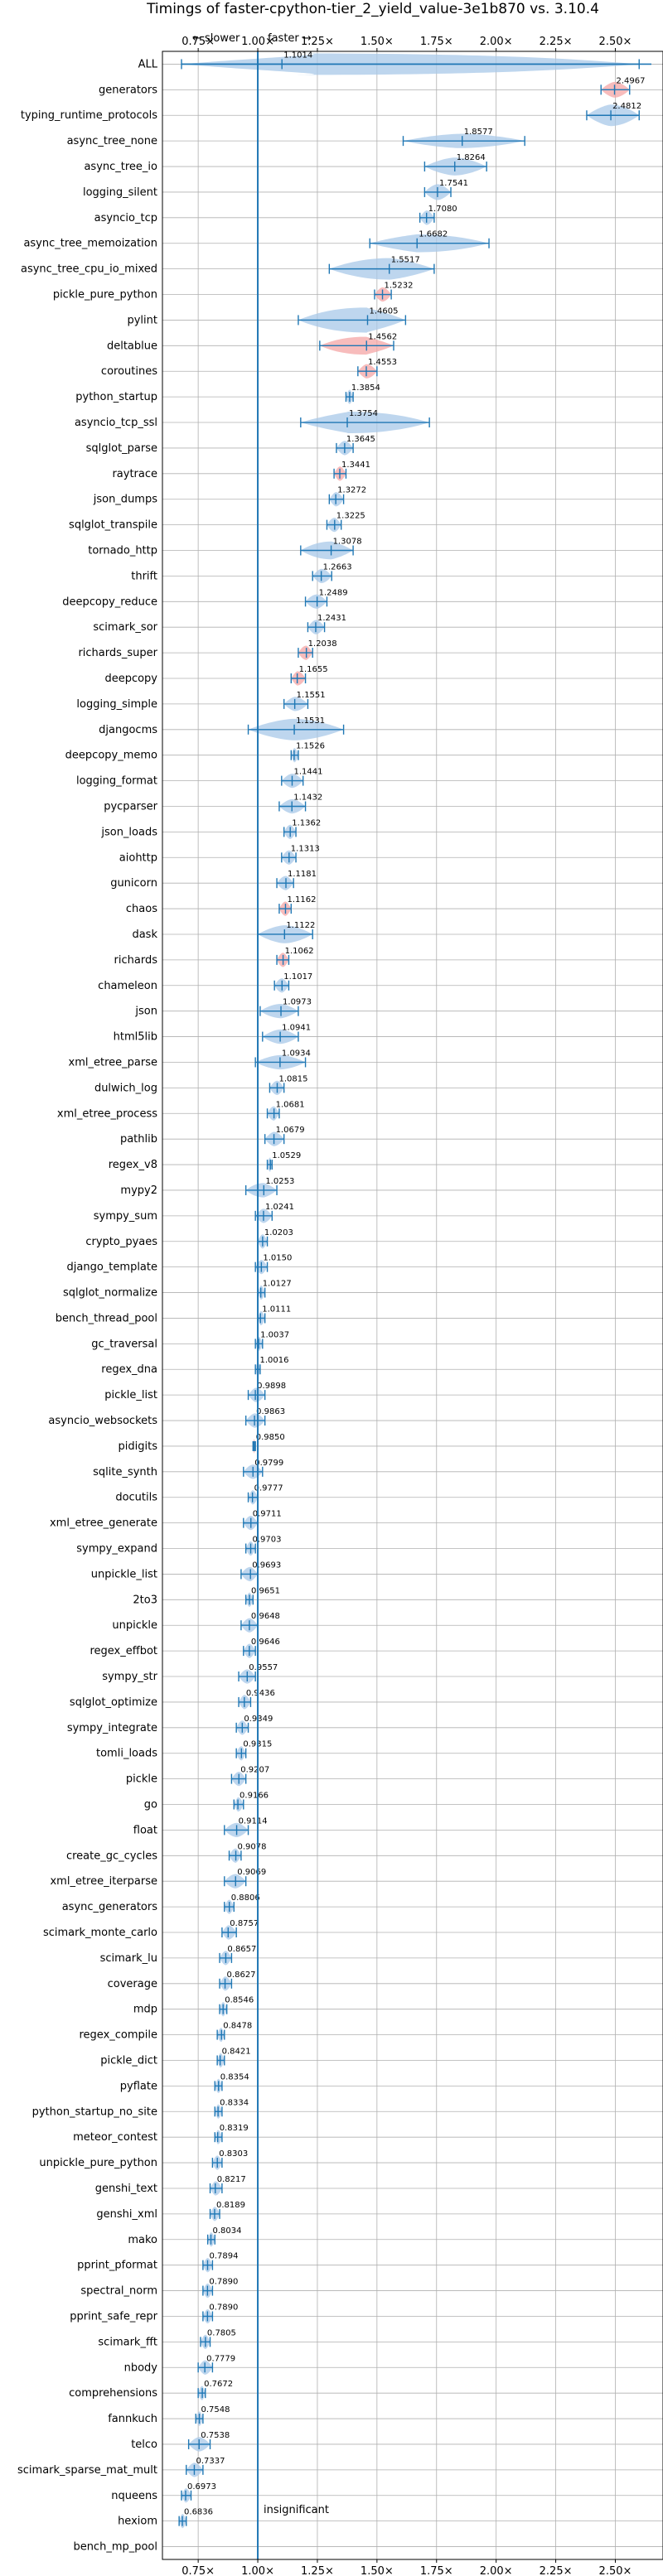 Image resolution: width=663 pixels, height=2576 pixels. Describe the element at coordinates (145, 1012) in the screenshot. I see `benchmark-label: json` at that location.